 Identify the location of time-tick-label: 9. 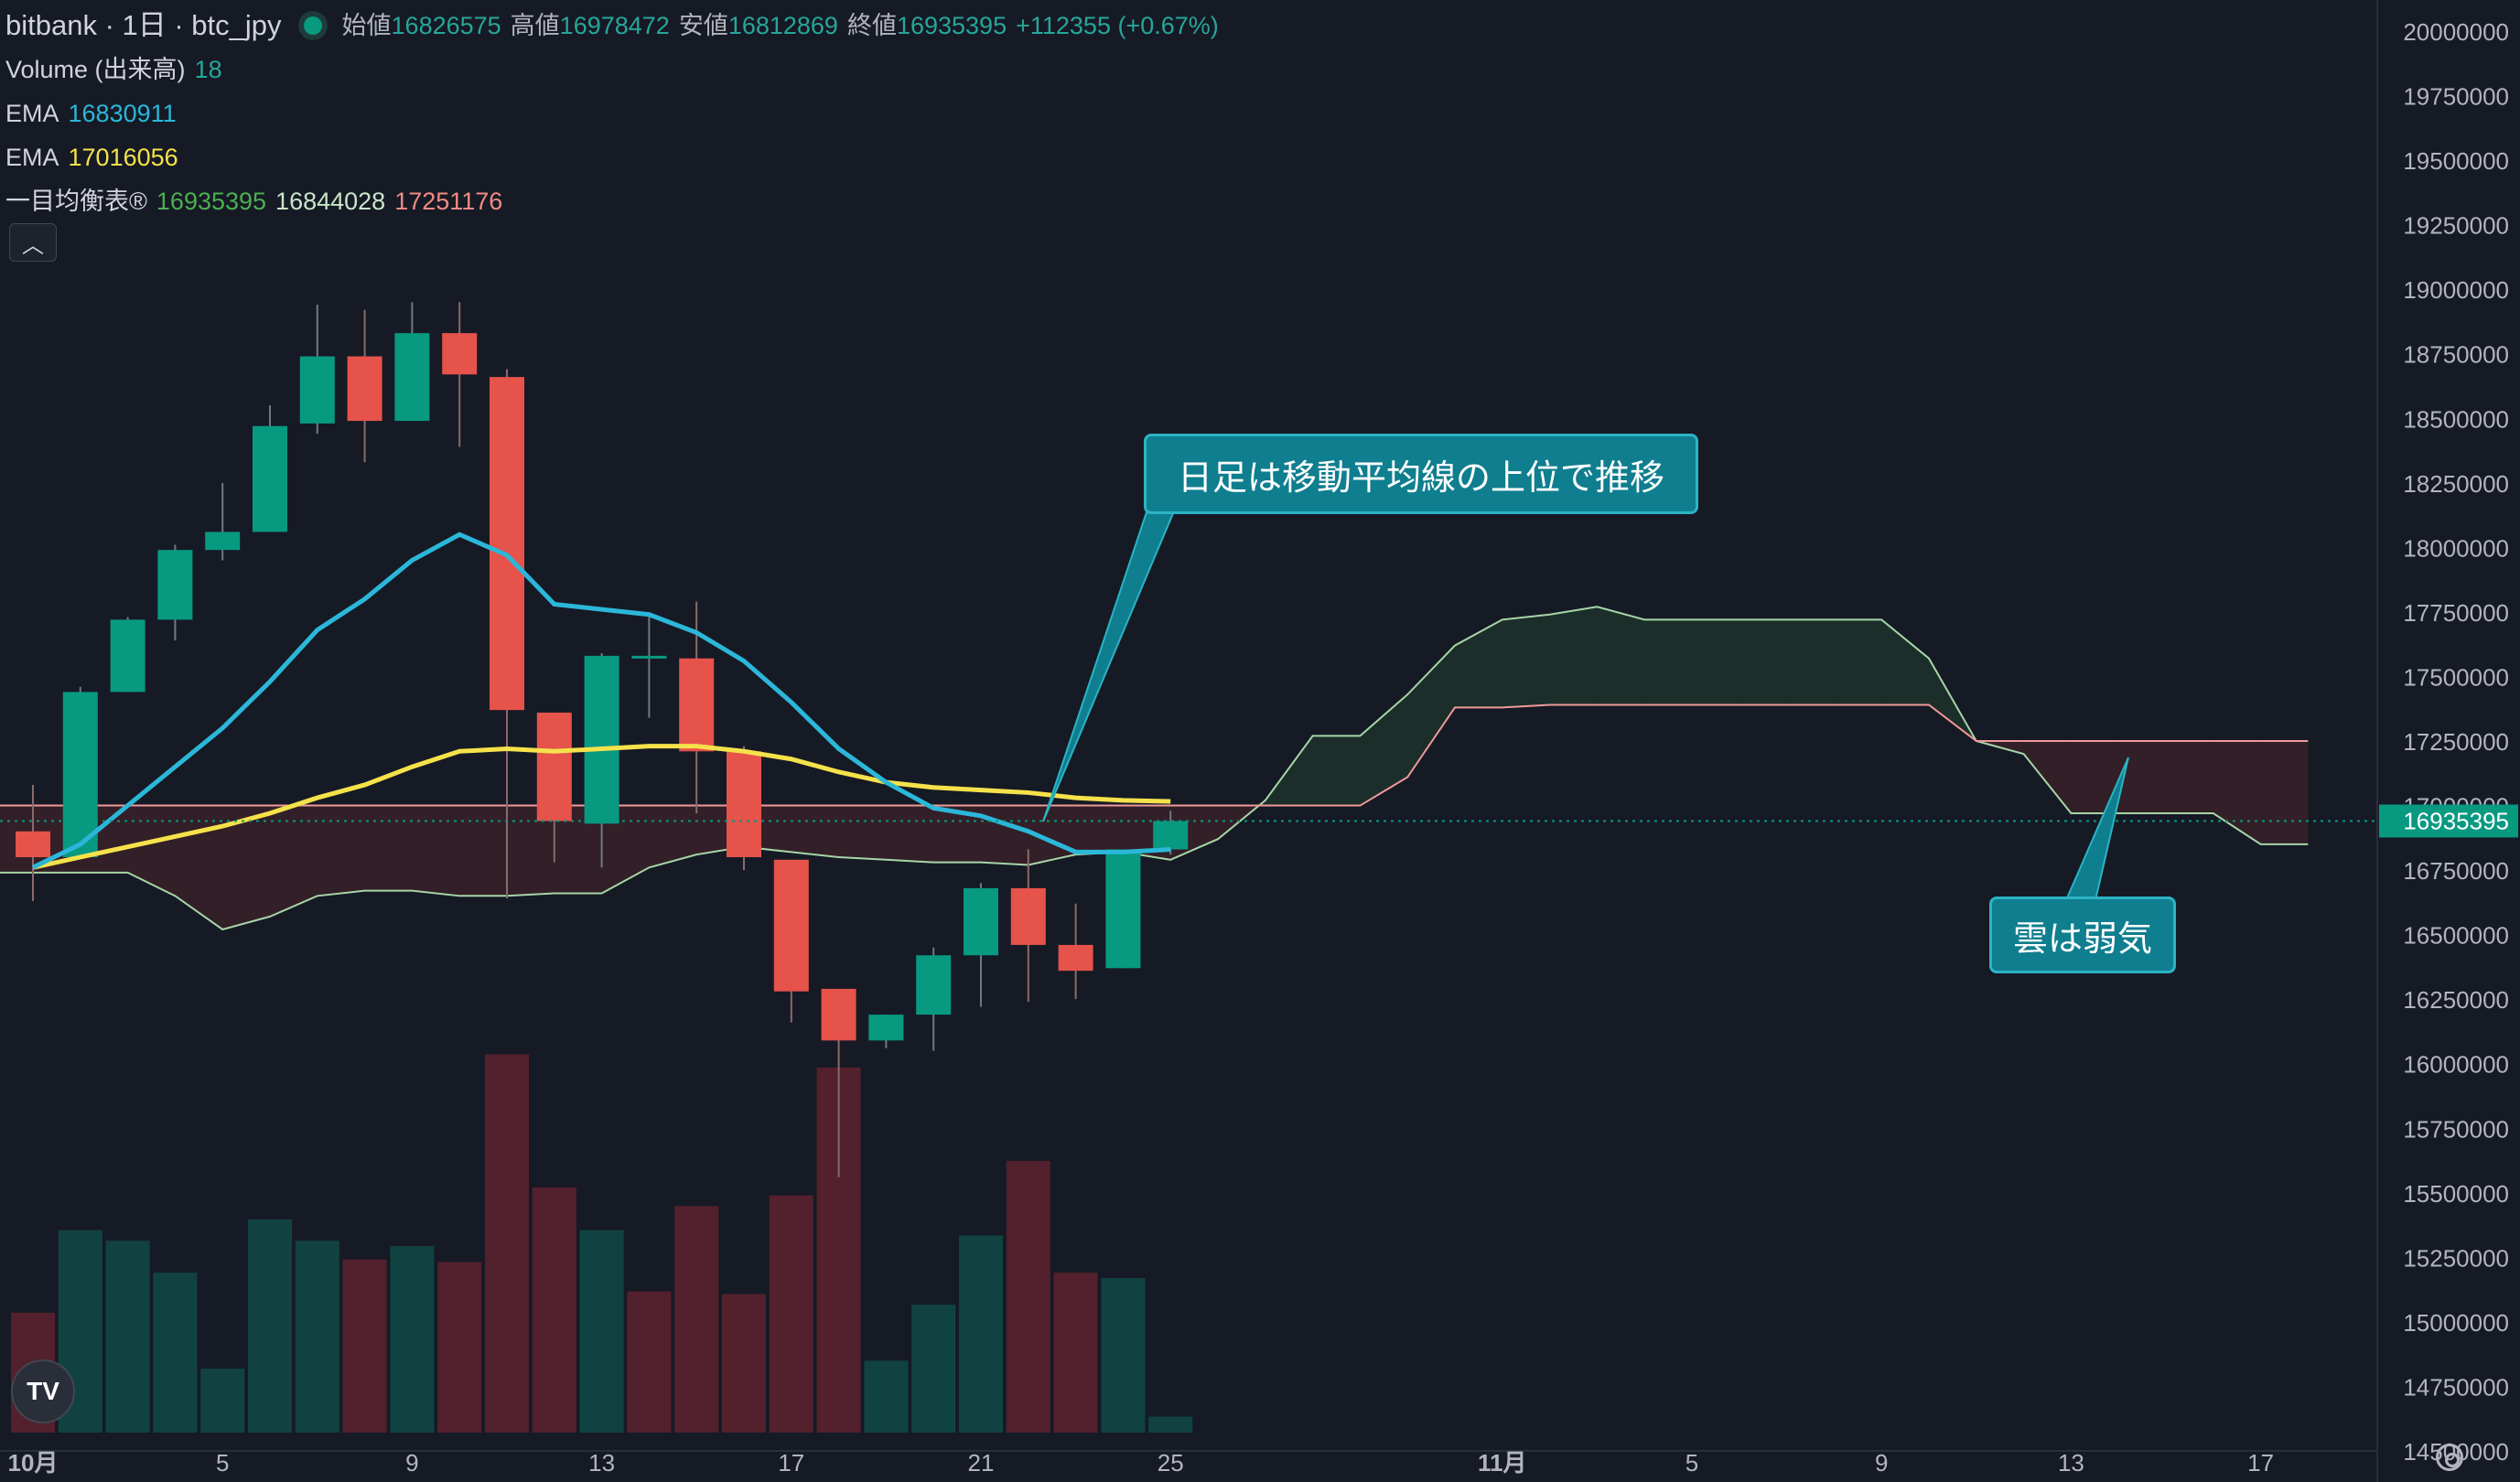
(411, 1463).